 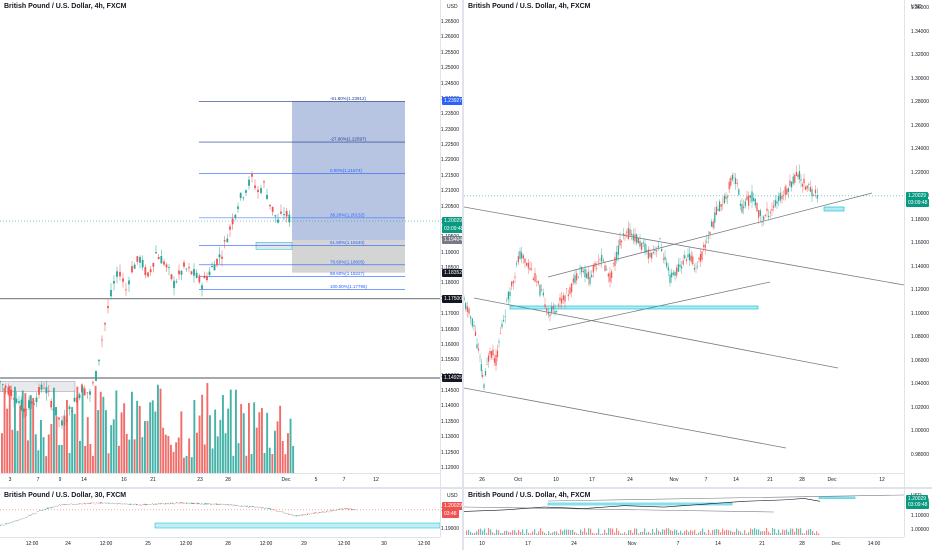 I want to click on time-tick: 12:00, so click(x=344, y=544).